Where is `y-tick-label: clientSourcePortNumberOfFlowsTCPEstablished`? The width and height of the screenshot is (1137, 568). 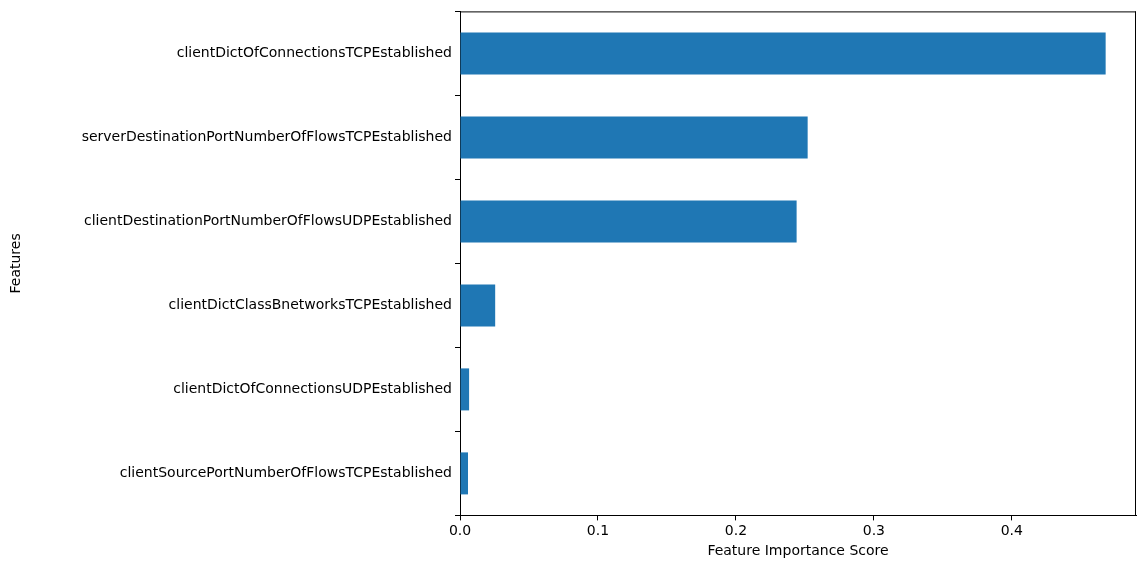 y-tick-label: clientSourcePortNumberOfFlowsTCPEstablished is located at coordinates (285, 472).